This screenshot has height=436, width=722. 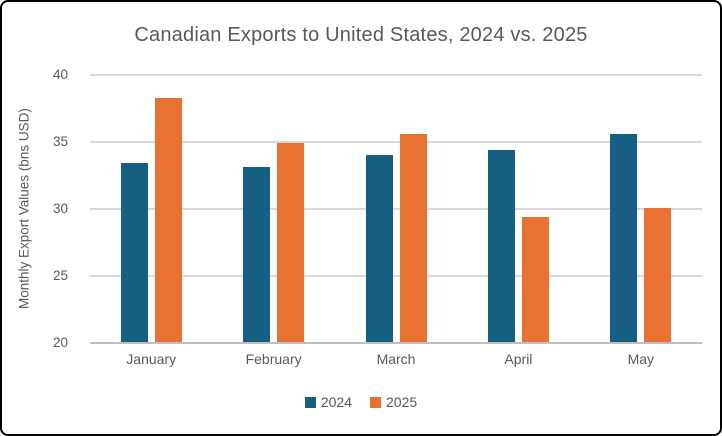 What do you see at coordinates (336, 402) in the screenshot?
I see `legend-label-2024: 2024` at bounding box center [336, 402].